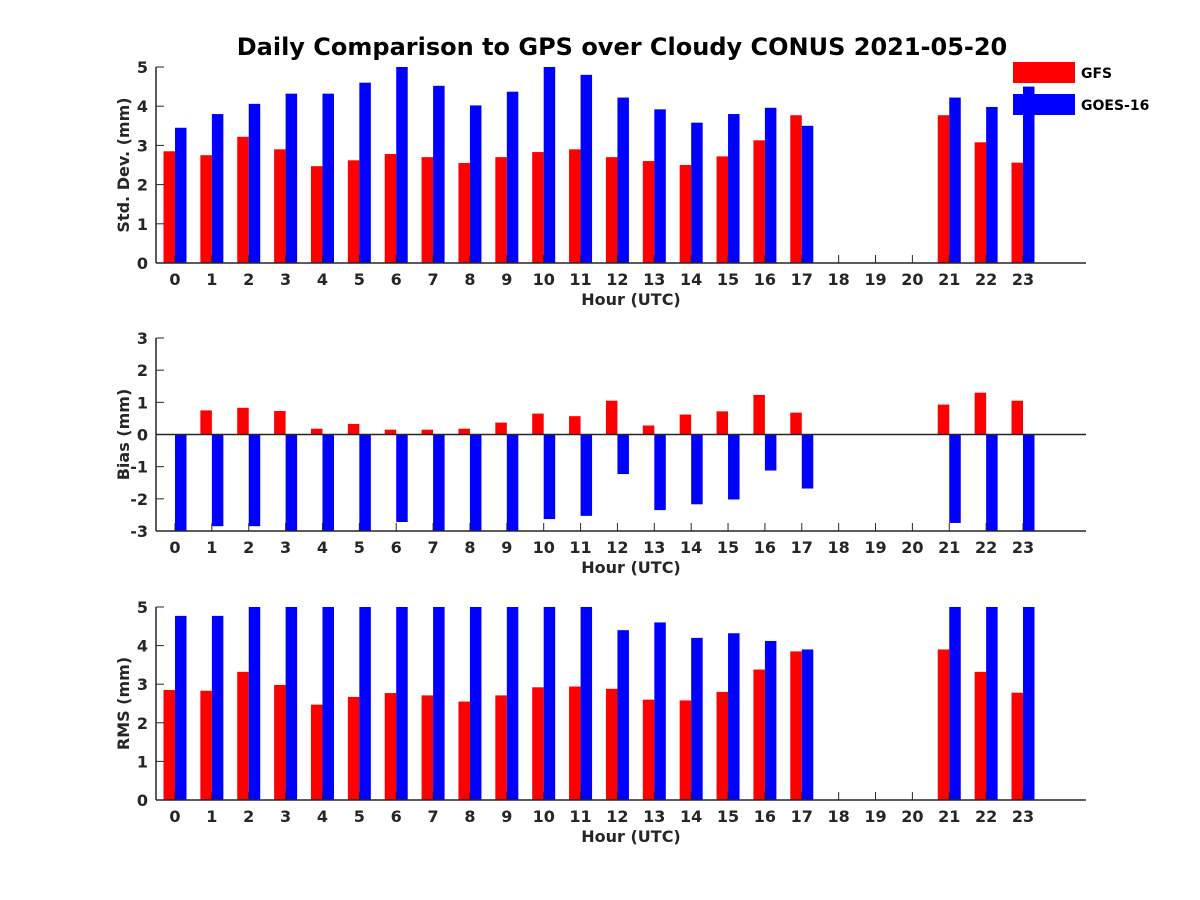  Describe the element at coordinates (1096, 74) in the screenshot. I see `legend-label: GFS` at that location.